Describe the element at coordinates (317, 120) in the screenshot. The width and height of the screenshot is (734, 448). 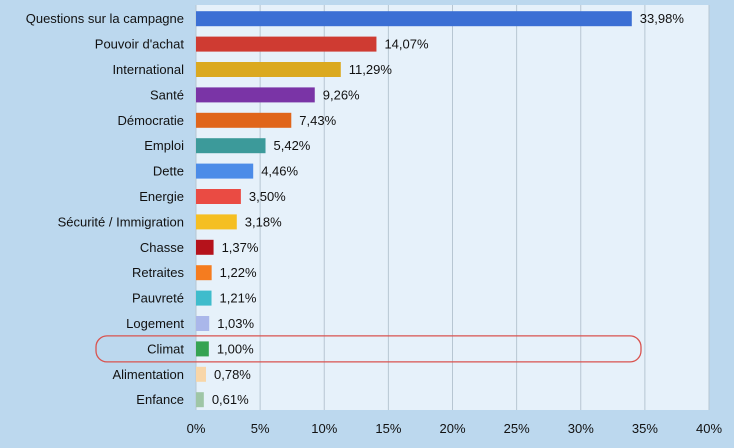
I see `value-label: 7,43%` at that location.